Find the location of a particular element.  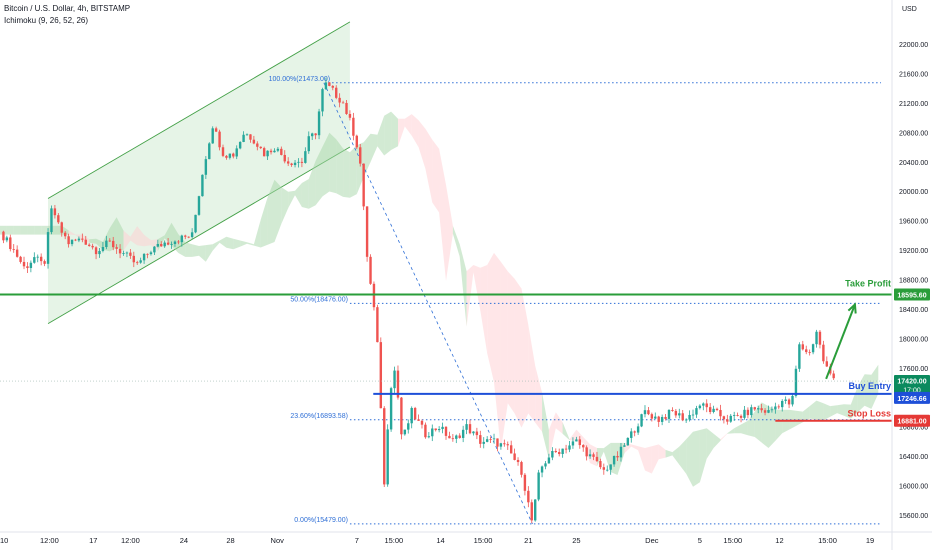

y-tick-label: 20000.00 is located at coordinates (913, 192).